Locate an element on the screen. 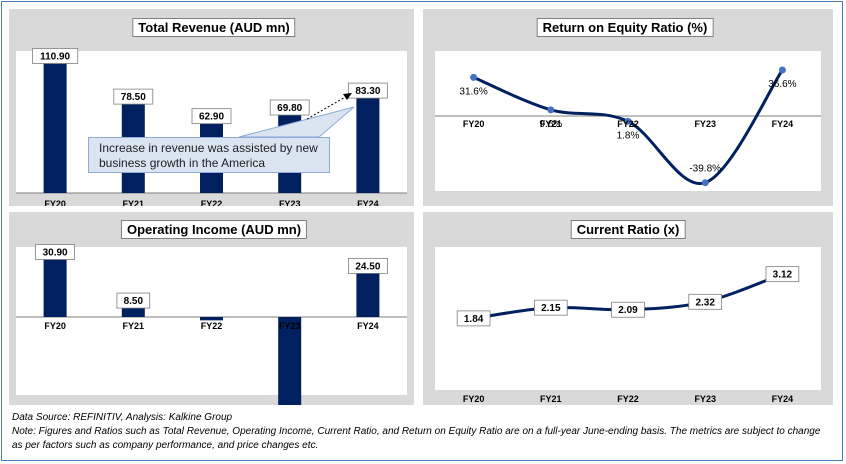 The width and height of the screenshot is (846, 464). revenue-data-label-FY22-text: 62.90 is located at coordinates (211, 117).